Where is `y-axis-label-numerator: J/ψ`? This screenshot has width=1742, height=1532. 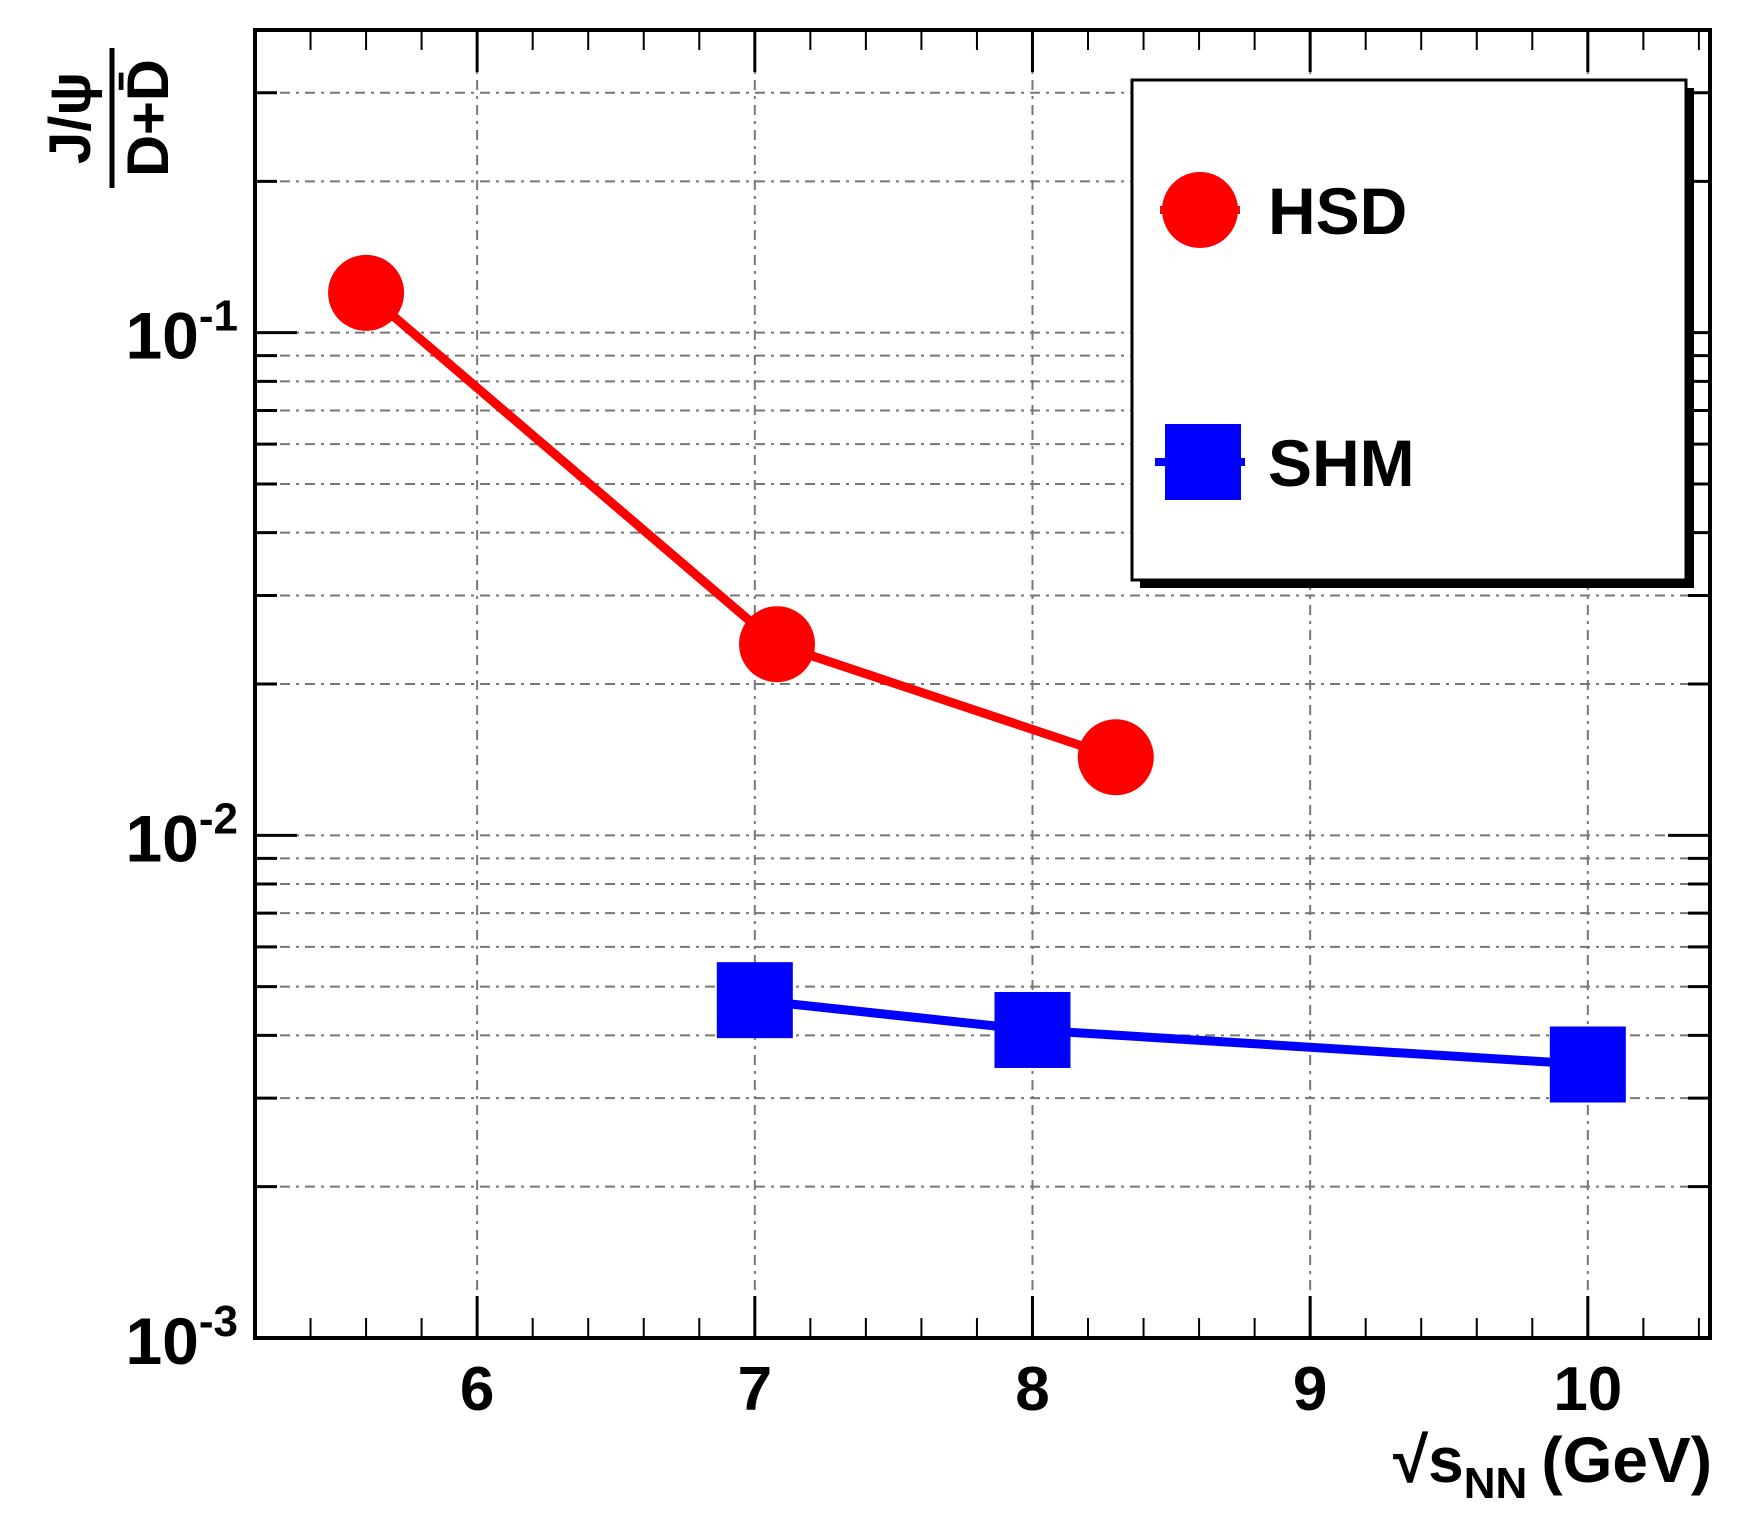 y-axis-label-numerator: J/ψ is located at coordinates (70, 118).